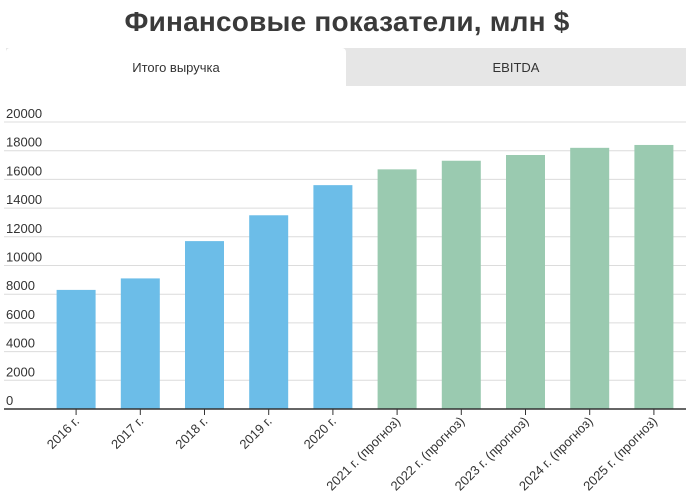 The height and width of the screenshot is (499, 694). What do you see at coordinates (24, 113) in the screenshot?
I see `y-tick-label: 20000` at bounding box center [24, 113].